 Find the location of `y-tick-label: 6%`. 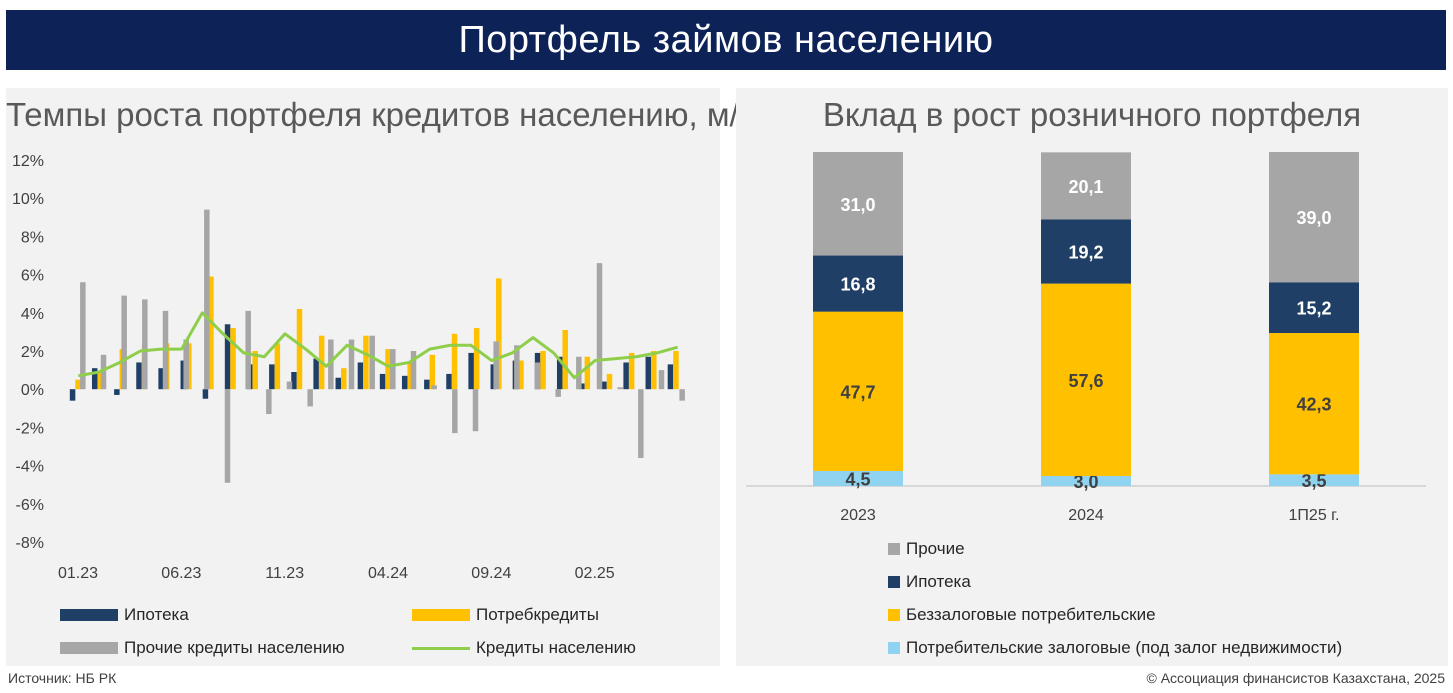

y-tick-label: 6% is located at coordinates (32, 276).